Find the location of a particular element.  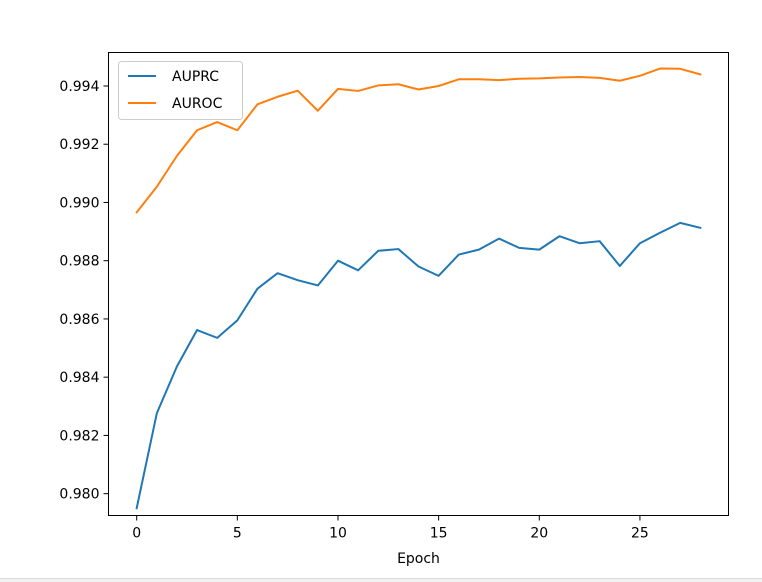

y-tick-label: 0.984 is located at coordinates (79, 378).